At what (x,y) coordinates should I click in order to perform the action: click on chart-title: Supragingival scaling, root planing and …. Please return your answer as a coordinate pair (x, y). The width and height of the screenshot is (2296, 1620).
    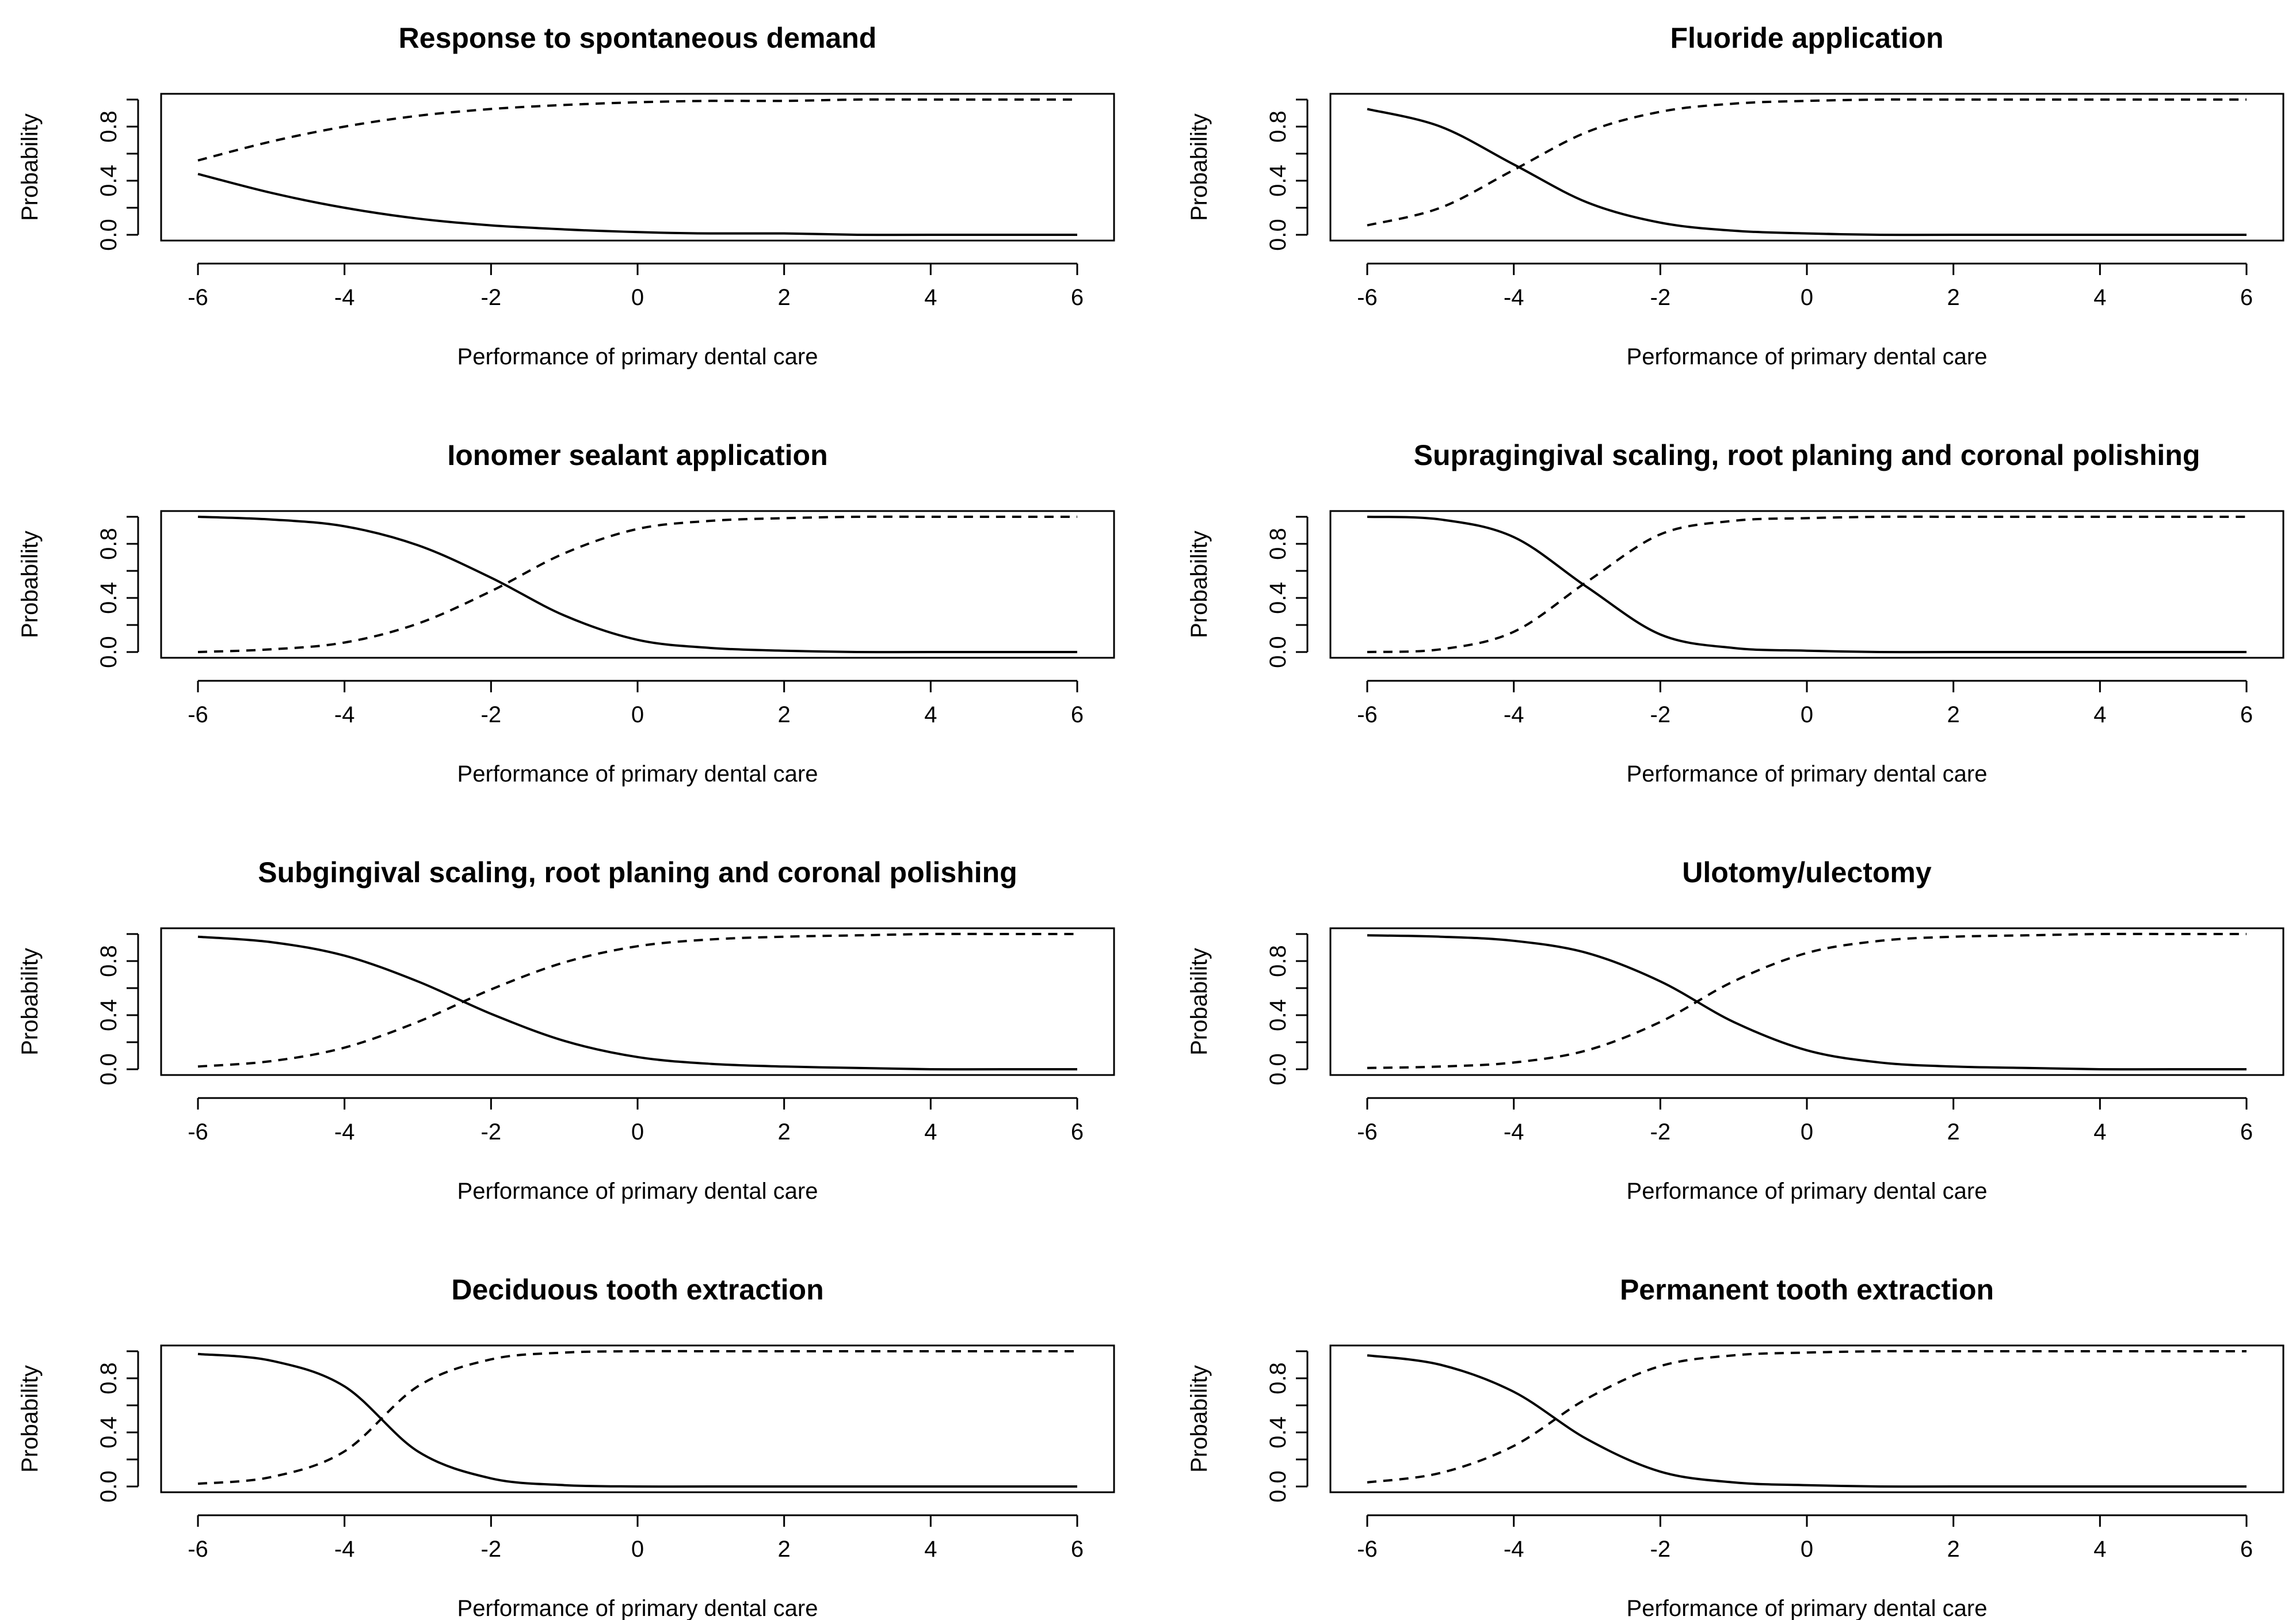
    Looking at the image, I should click on (1807, 455).